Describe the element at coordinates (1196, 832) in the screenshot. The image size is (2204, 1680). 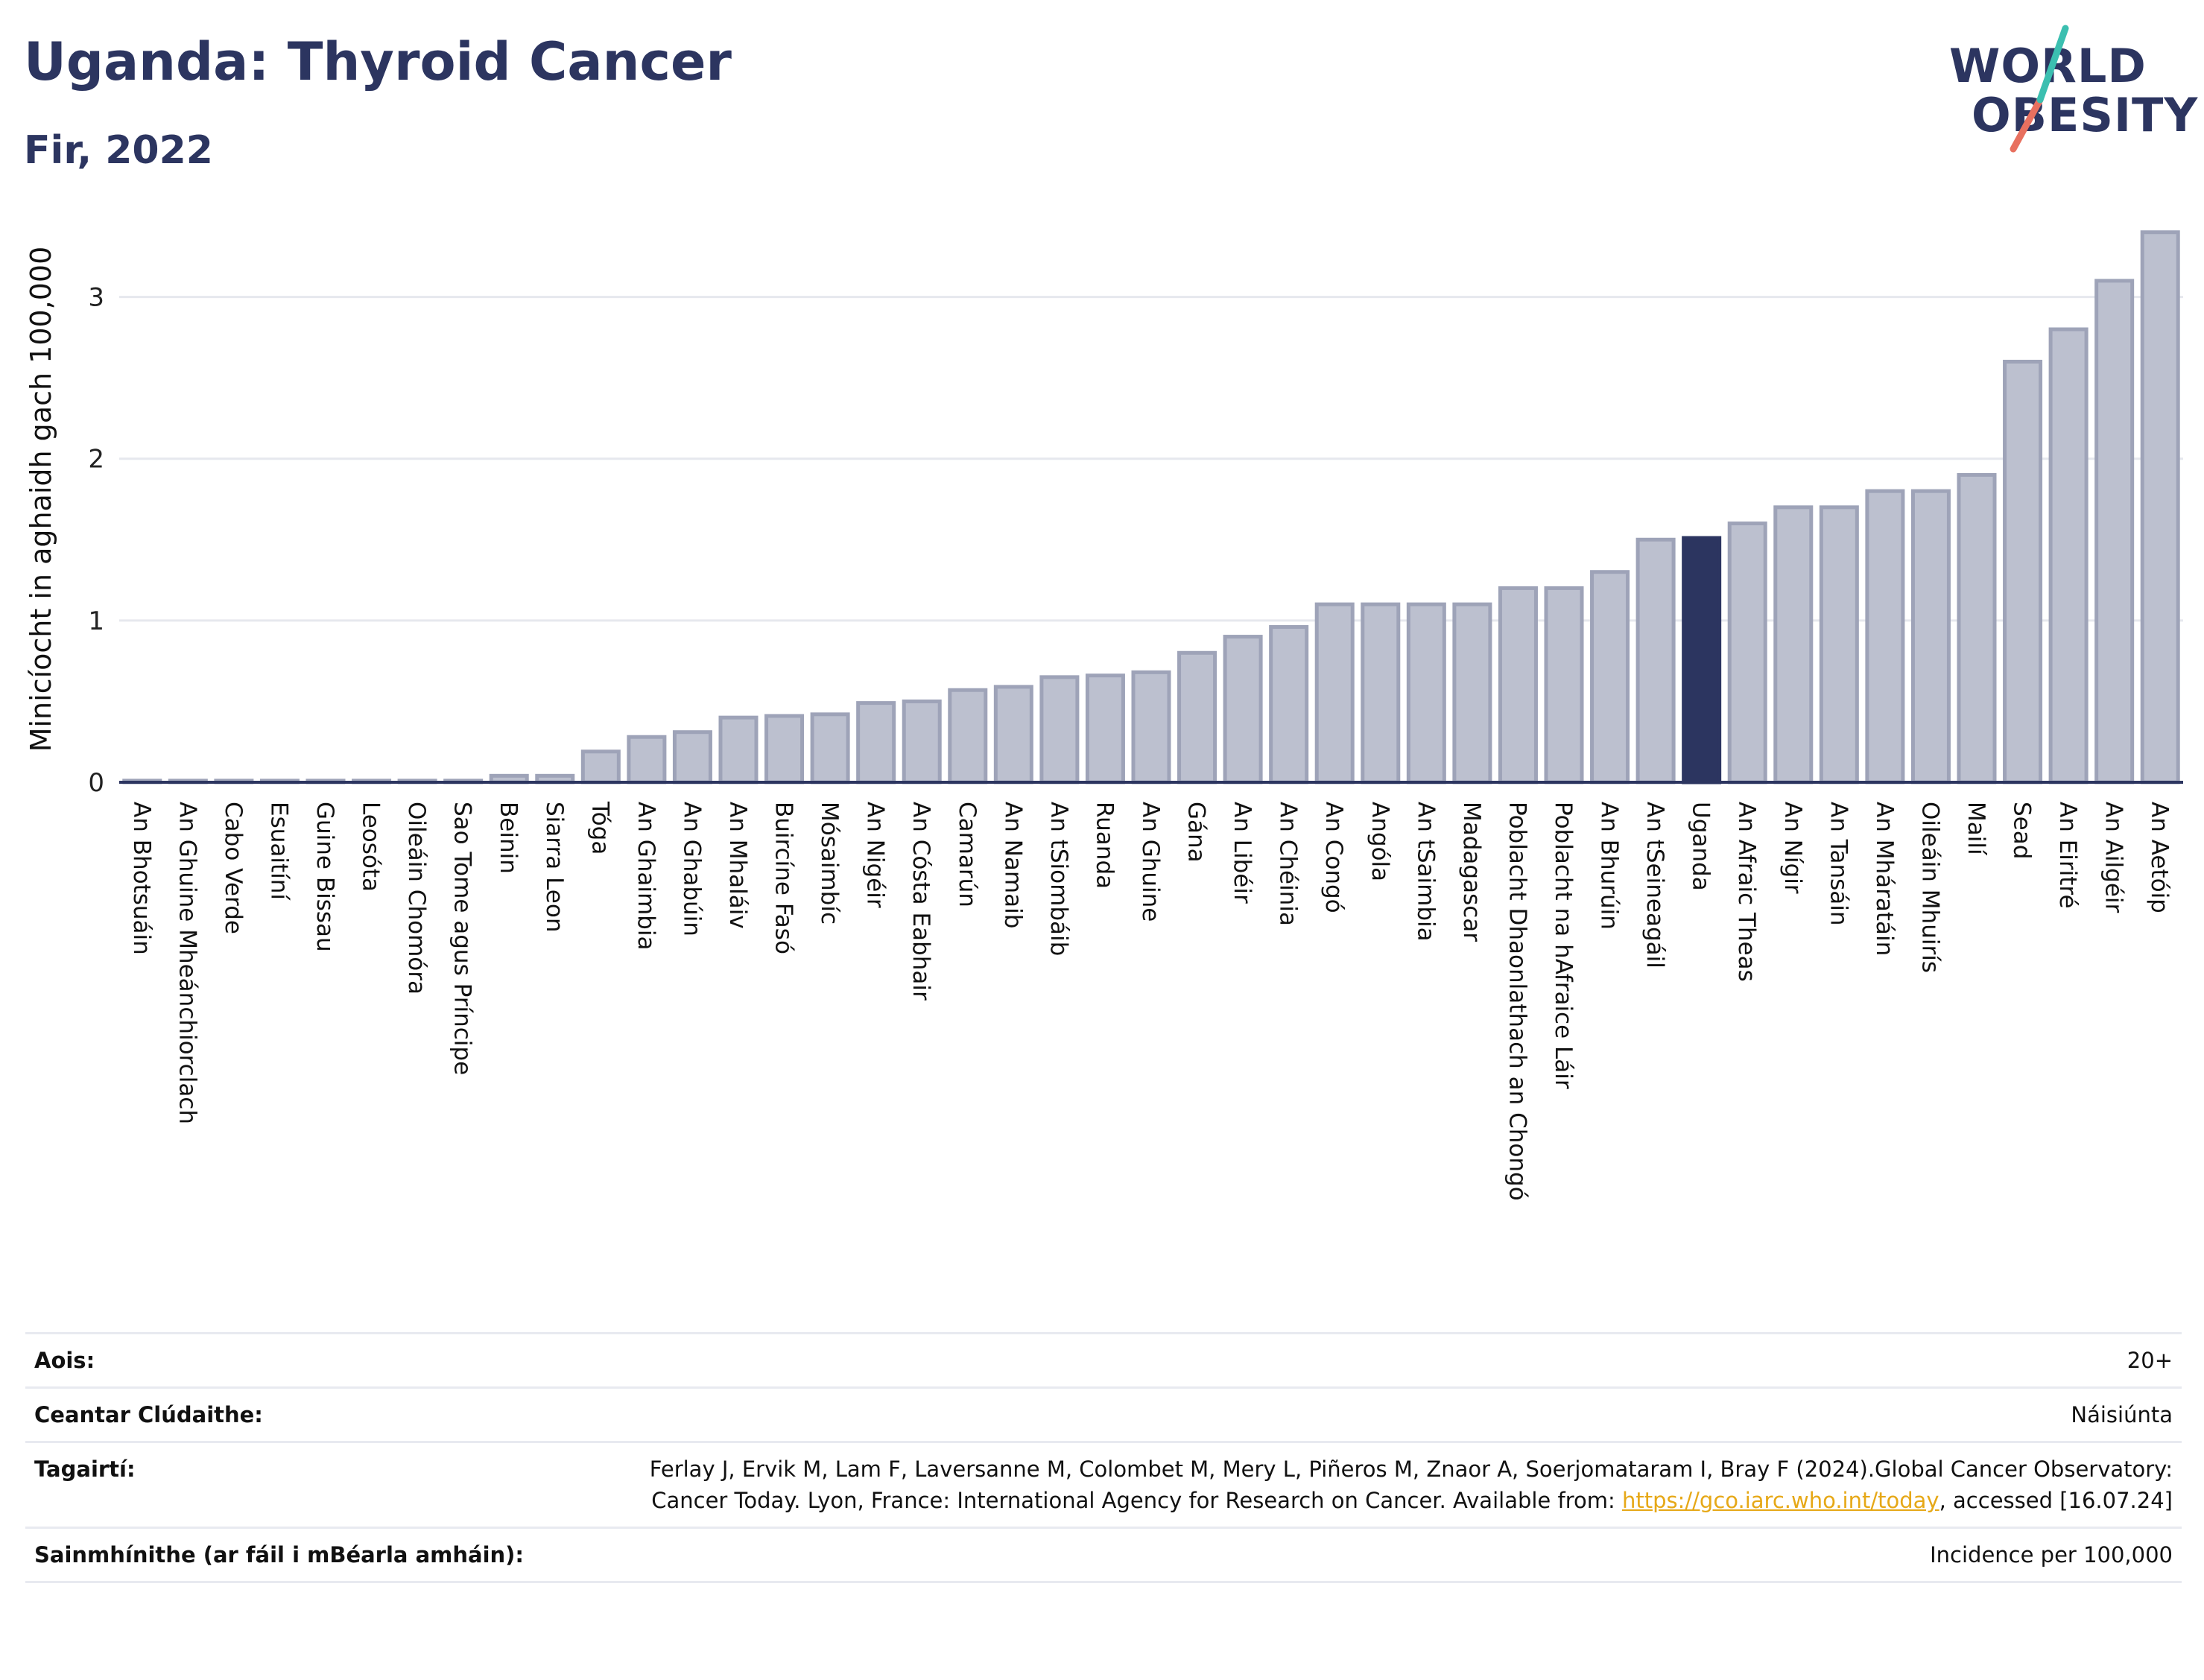
I see `x-tick-label: Gána` at that location.